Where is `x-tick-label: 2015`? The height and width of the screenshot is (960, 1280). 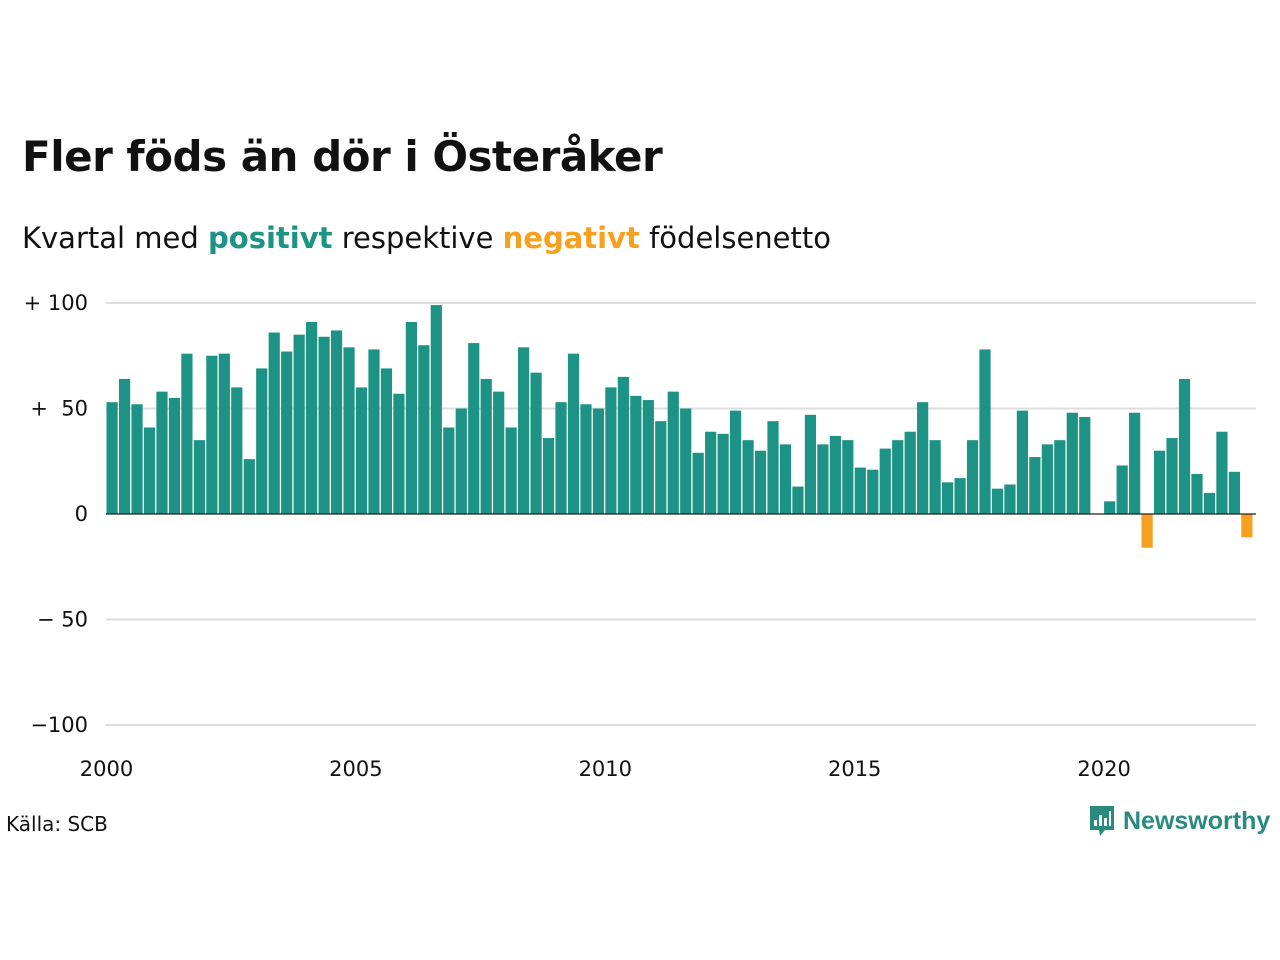 x-tick-label: 2015 is located at coordinates (854, 769).